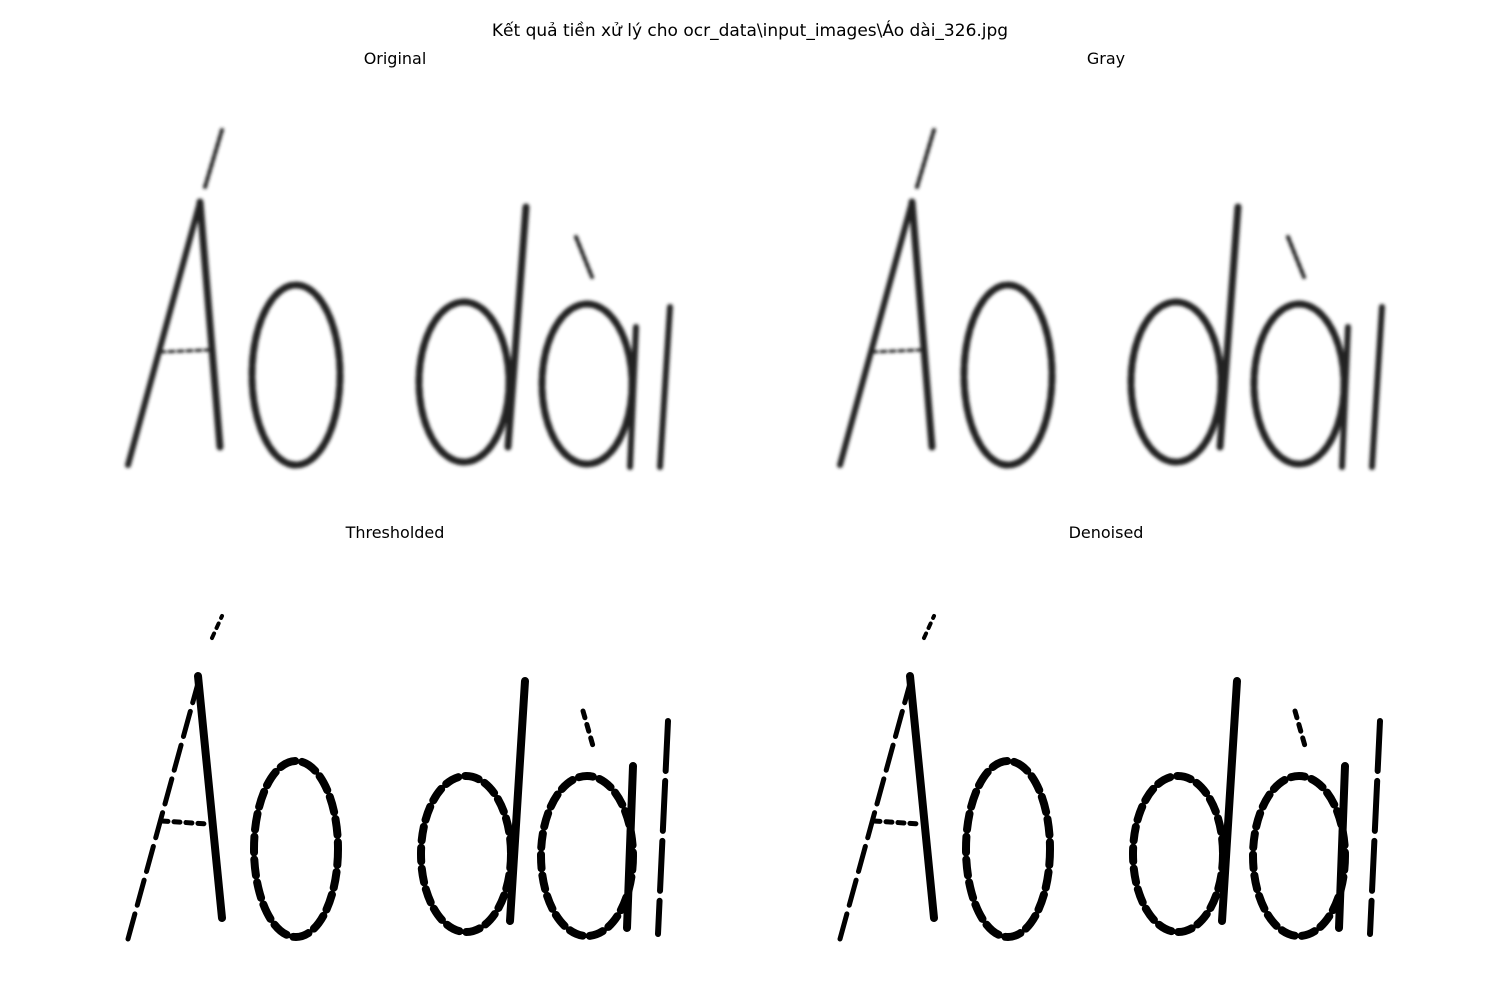 The width and height of the screenshot is (1500, 1000). I want to click on panel-title-thresholded: Thresholded, so click(395, 532).